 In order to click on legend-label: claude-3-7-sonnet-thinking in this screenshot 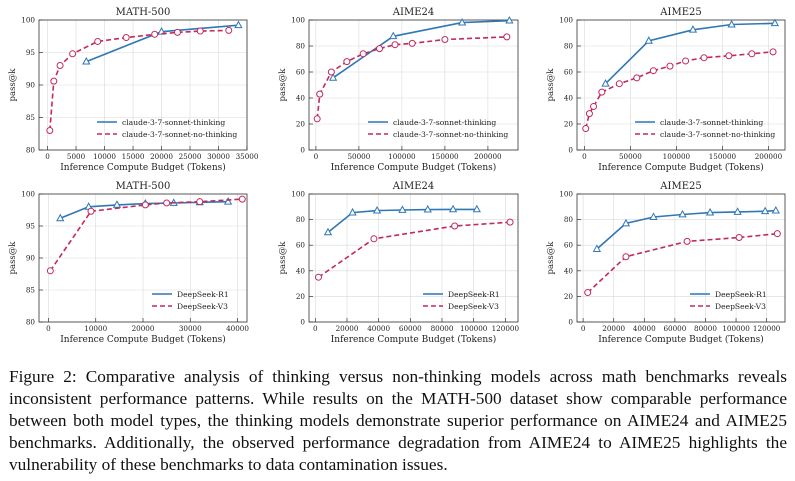, I will do `click(711, 122)`.